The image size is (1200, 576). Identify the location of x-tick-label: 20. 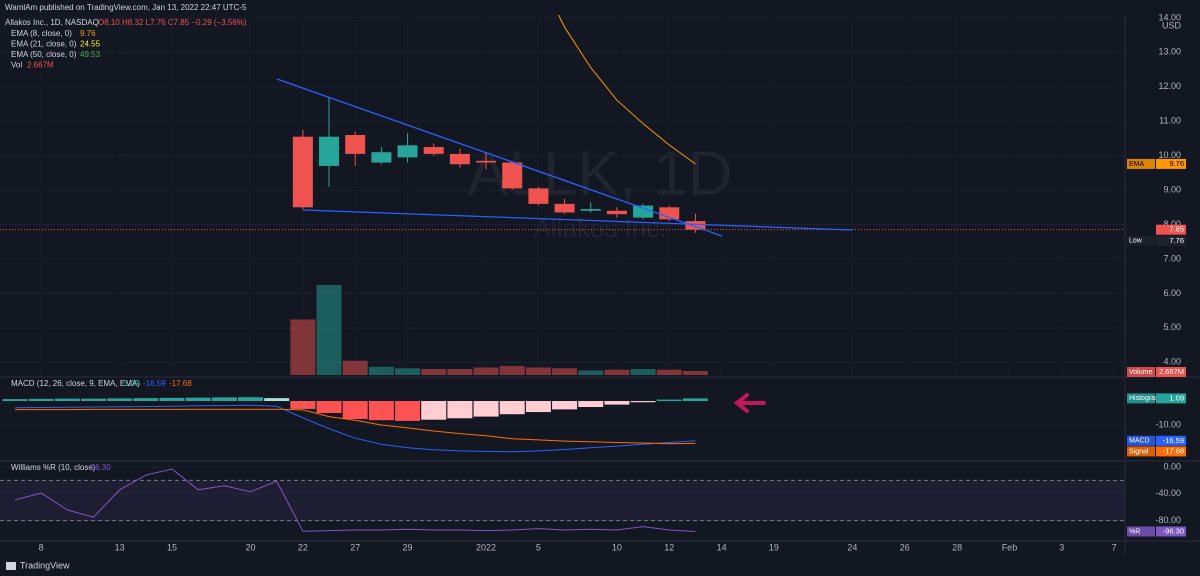
(251, 547).